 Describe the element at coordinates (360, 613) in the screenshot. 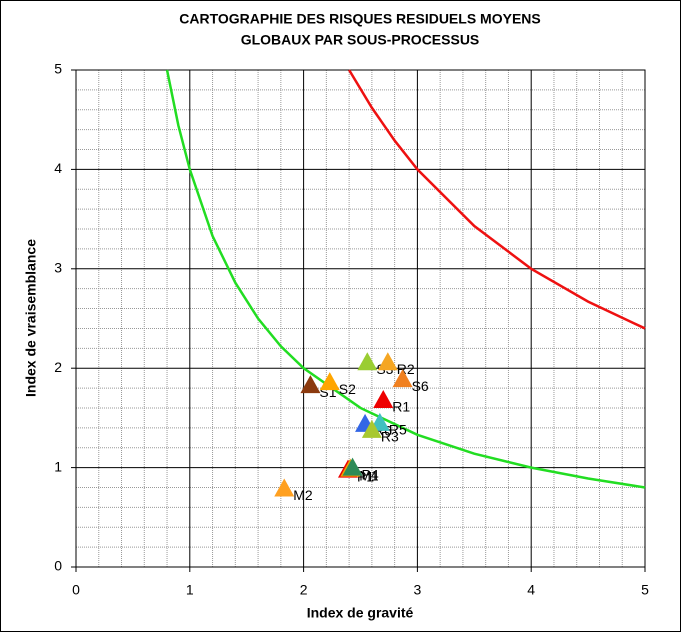

I see `x-axis-label: Index de gravité` at that location.